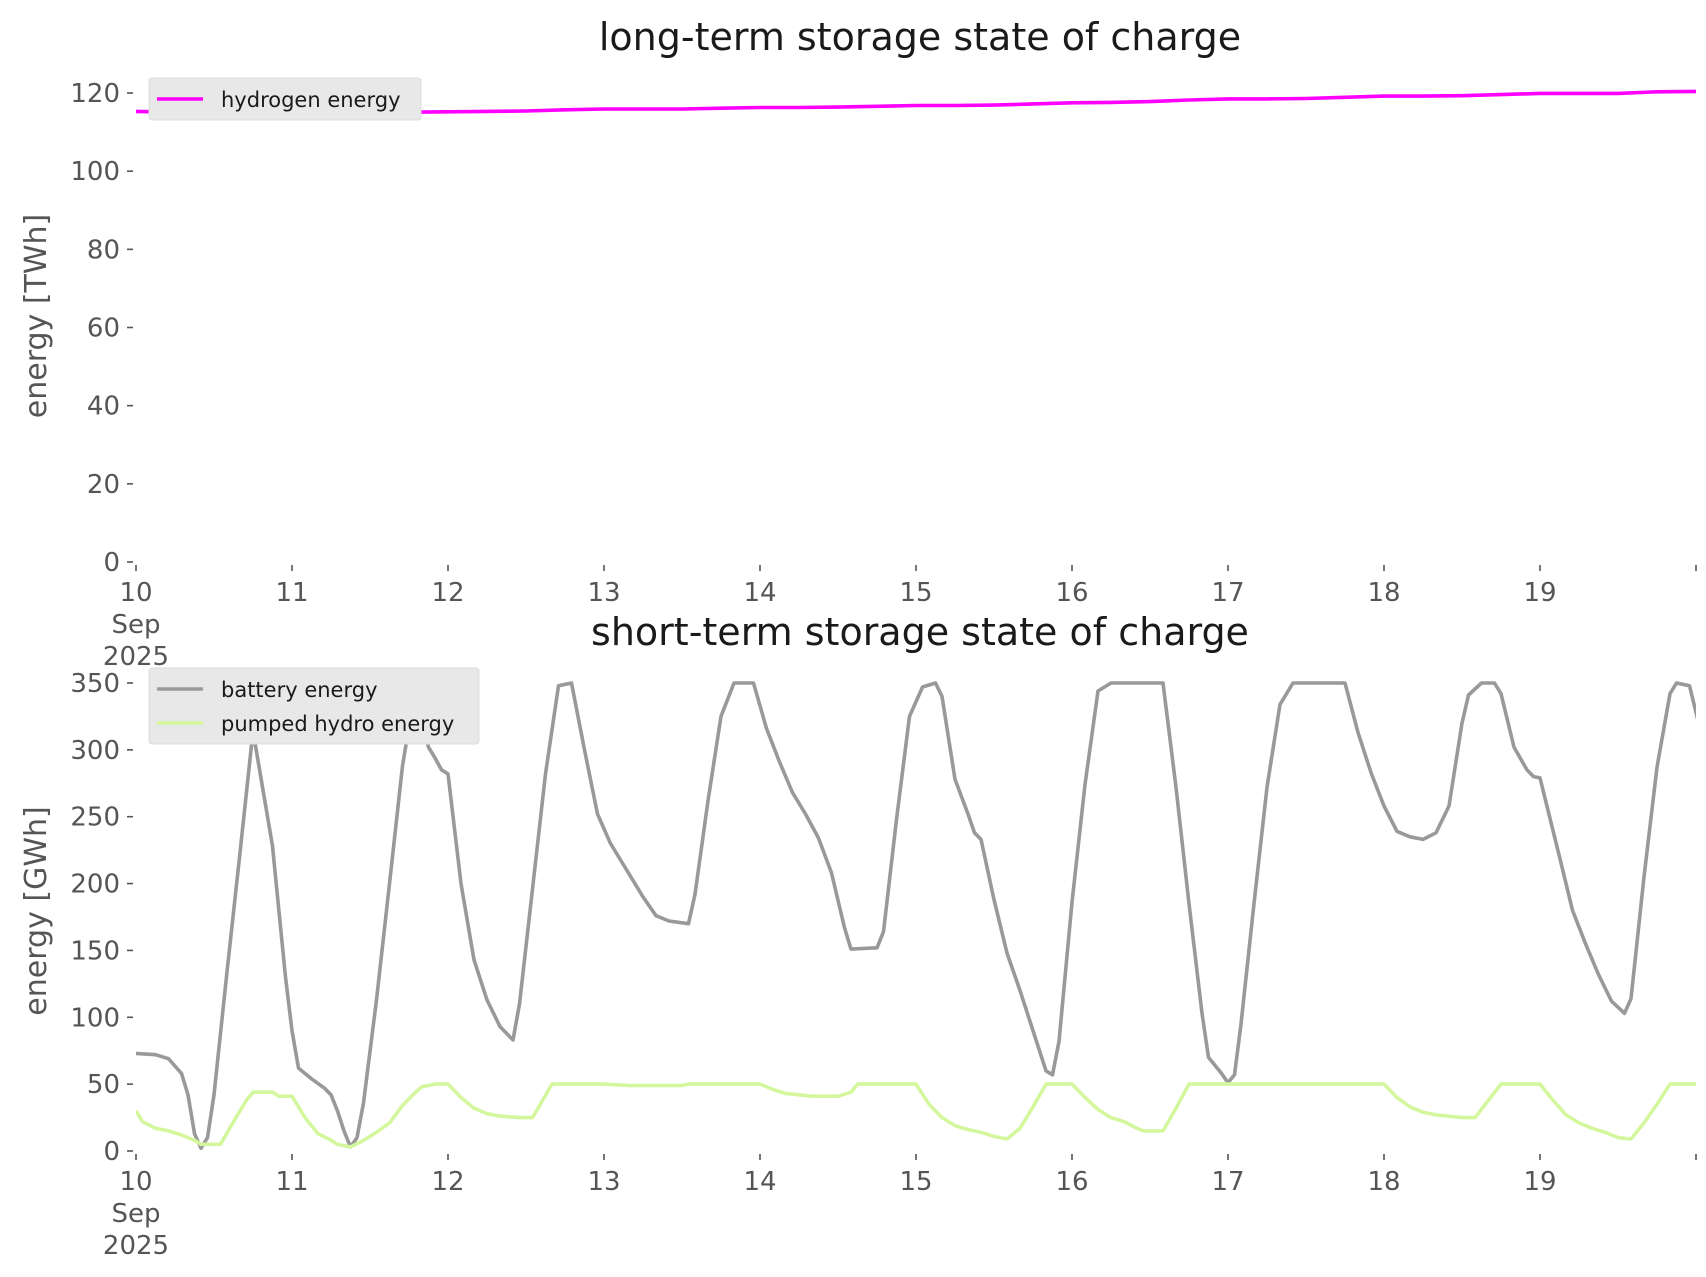 Image resolution: width=1706 pixels, height=1277 pixels. Describe the element at coordinates (299, 690) in the screenshot. I see `legend-label: battery energy` at that location.